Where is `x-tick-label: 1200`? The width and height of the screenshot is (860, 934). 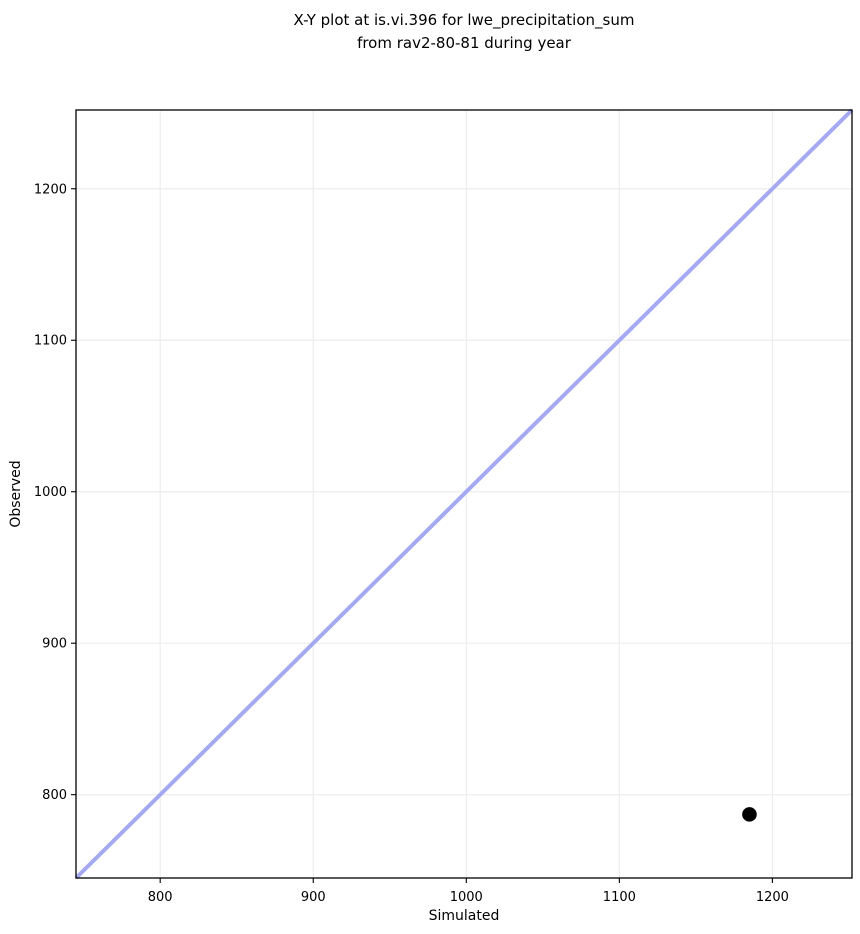
x-tick-label: 1200 is located at coordinates (772, 897).